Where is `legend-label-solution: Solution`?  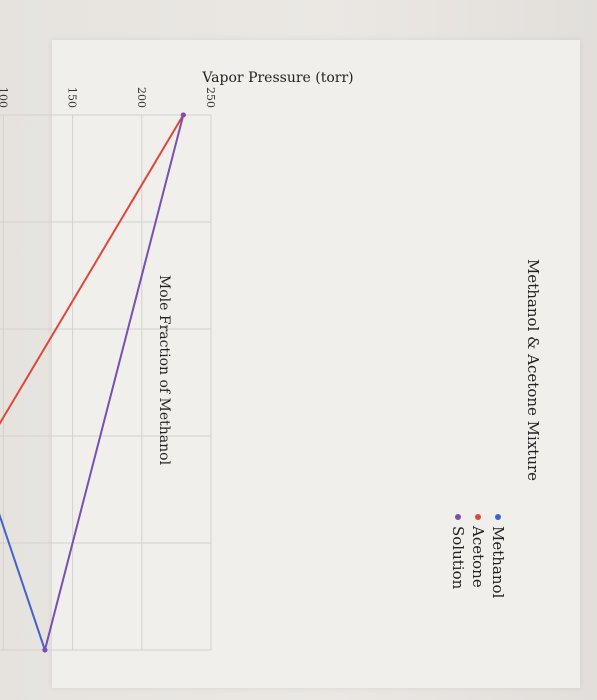
legend-label-solution: Solution is located at coordinates (458, 558).